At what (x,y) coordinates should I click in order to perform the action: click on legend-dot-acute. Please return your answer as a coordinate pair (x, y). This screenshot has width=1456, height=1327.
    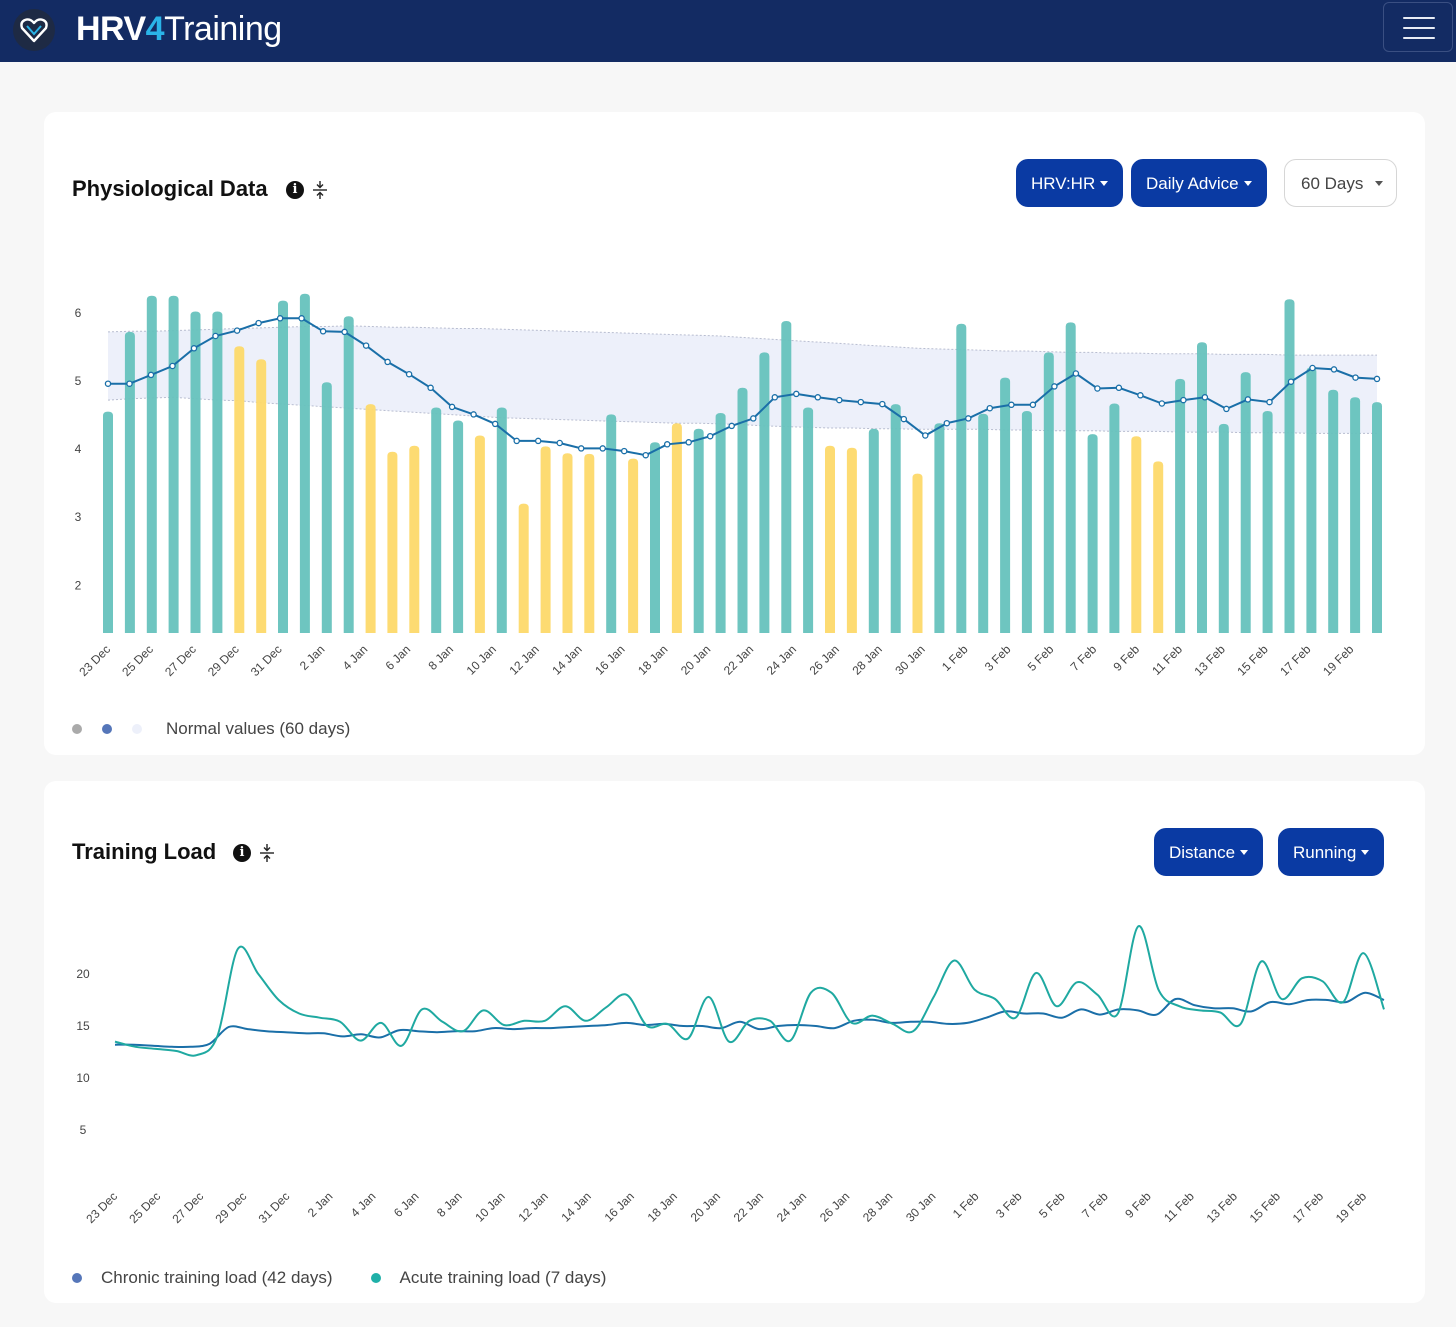
    Looking at the image, I should click on (375, 1278).